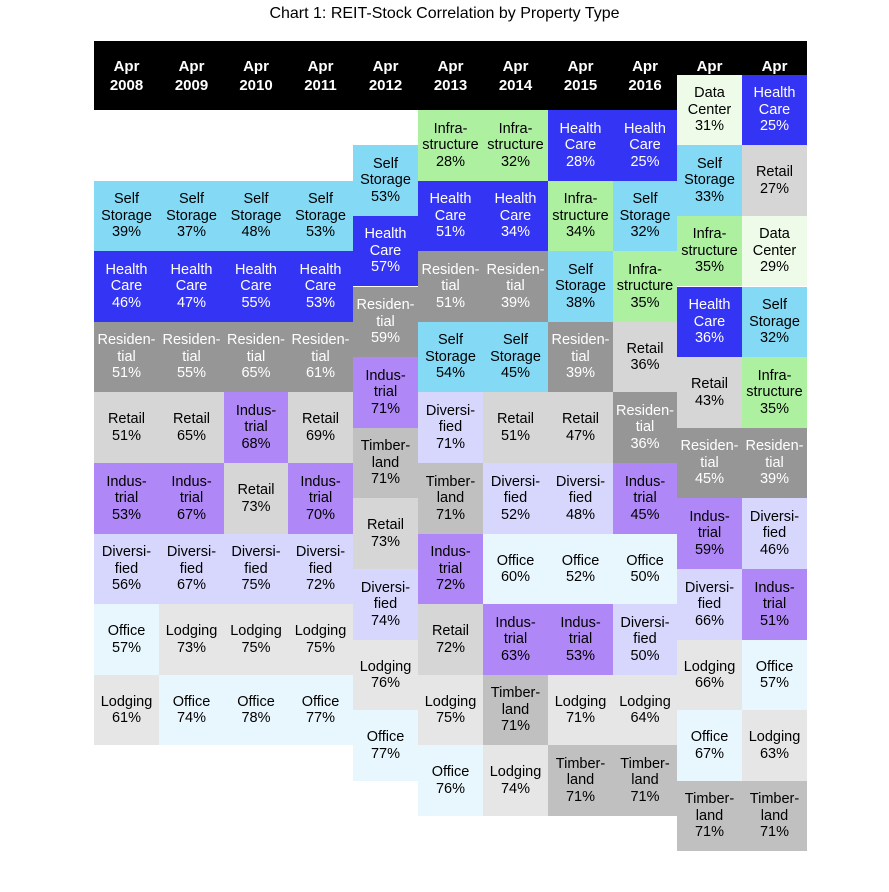 The width and height of the screenshot is (889, 892). I want to click on correlation-cell: Self Storage 54%, so click(450, 357).